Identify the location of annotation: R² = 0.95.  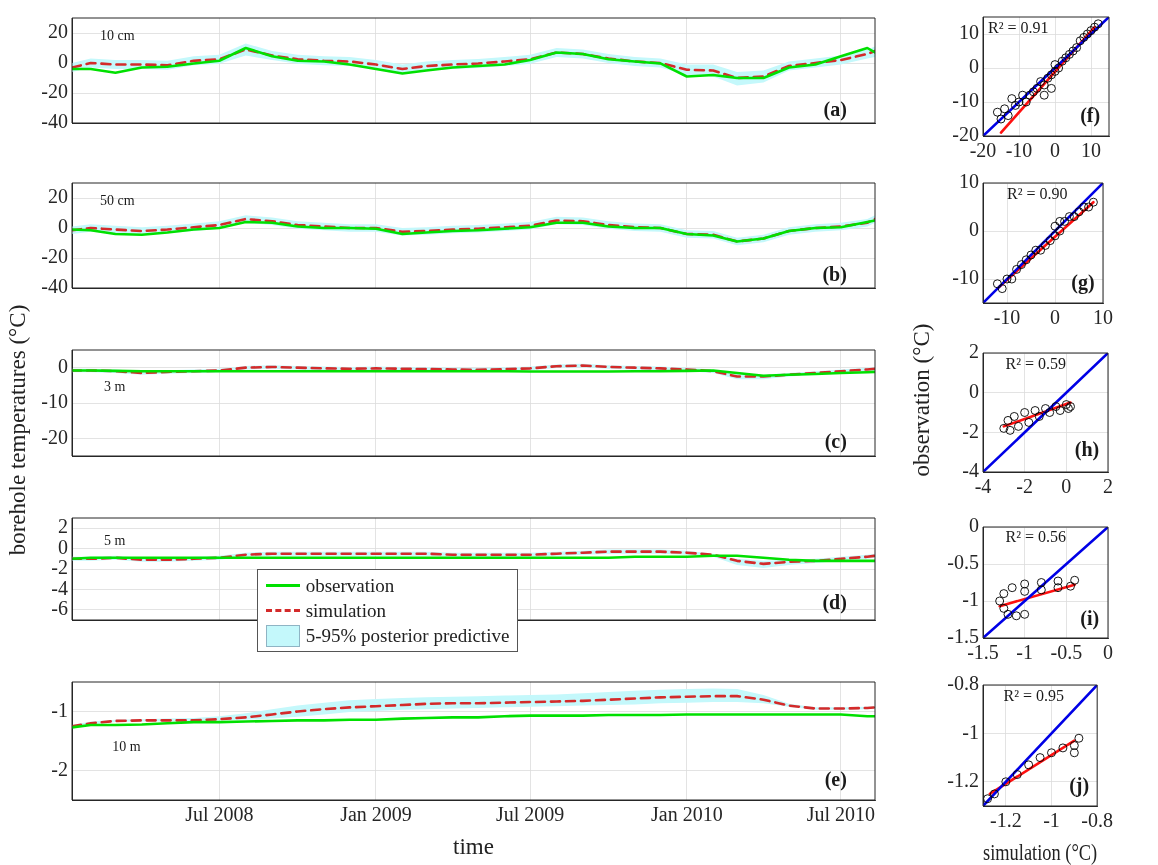
(1034, 696).